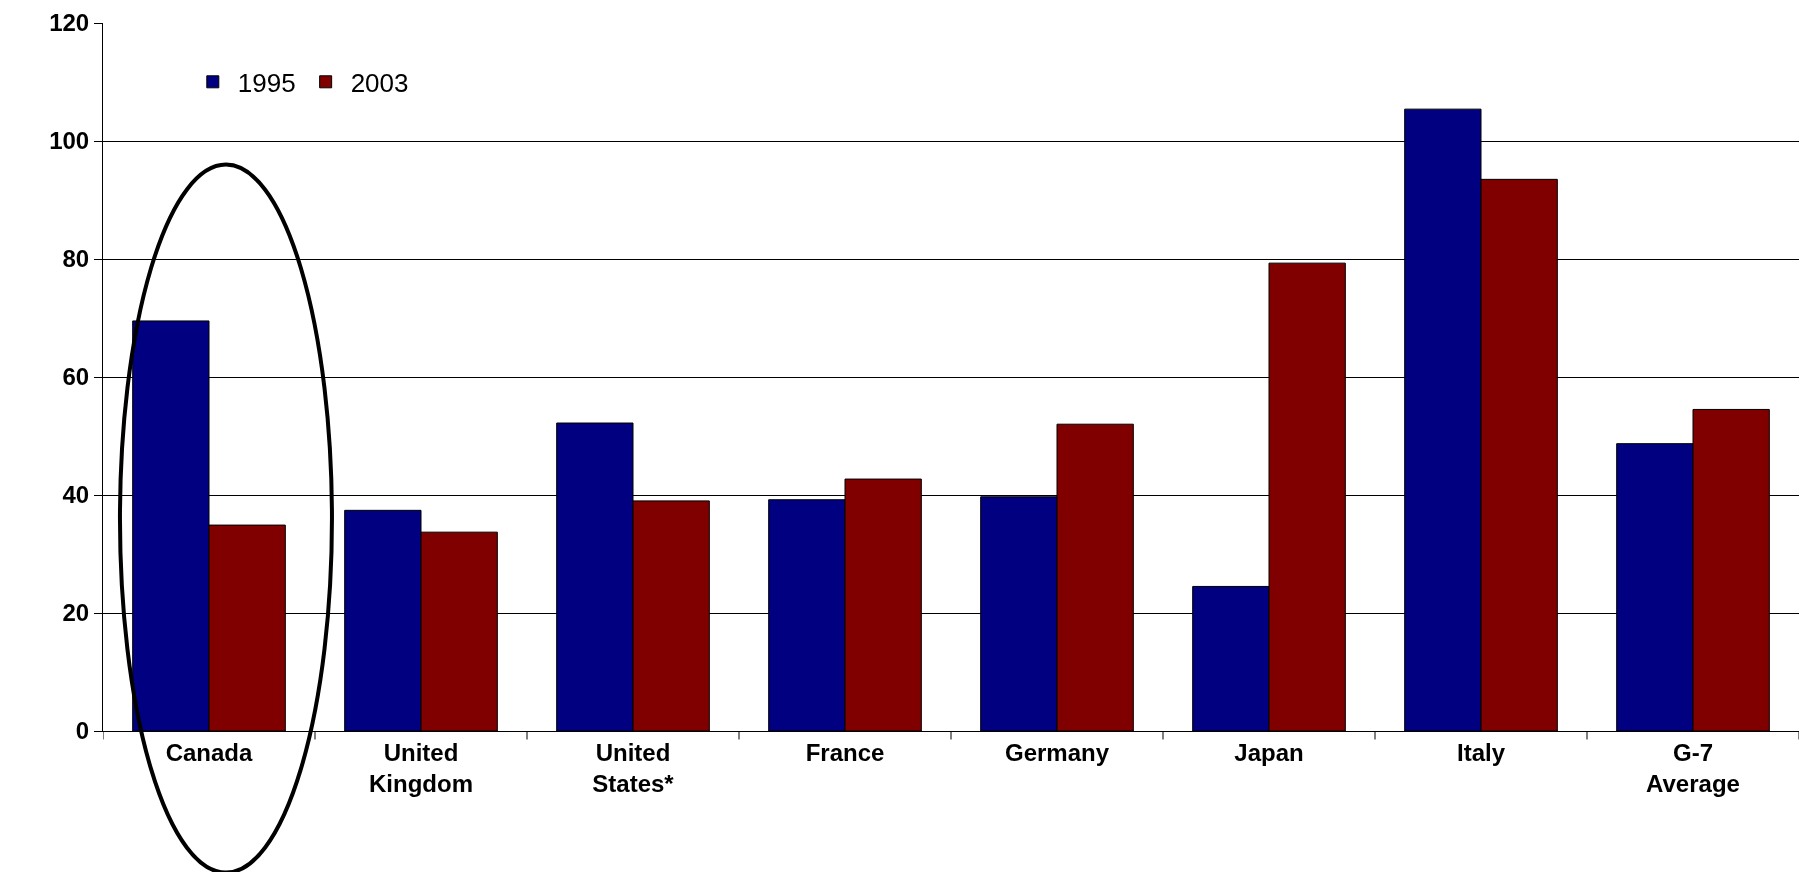 This screenshot has width=1803, height=872. What do you see at coordinates (379, 82) in the screenshot?
I see `legend-label: 2003` at bounding box center [379, 82].